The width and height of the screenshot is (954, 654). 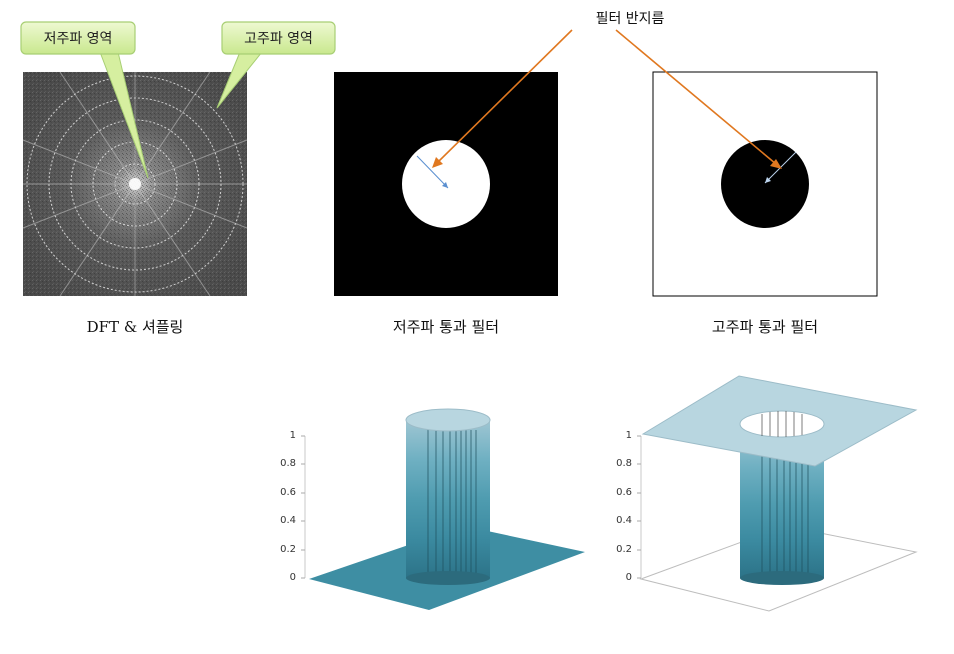 I want to click on lowpass-axis-ticks: 0 0.2 0.4 0.6 0.8 1, so click(x=283, y=327).